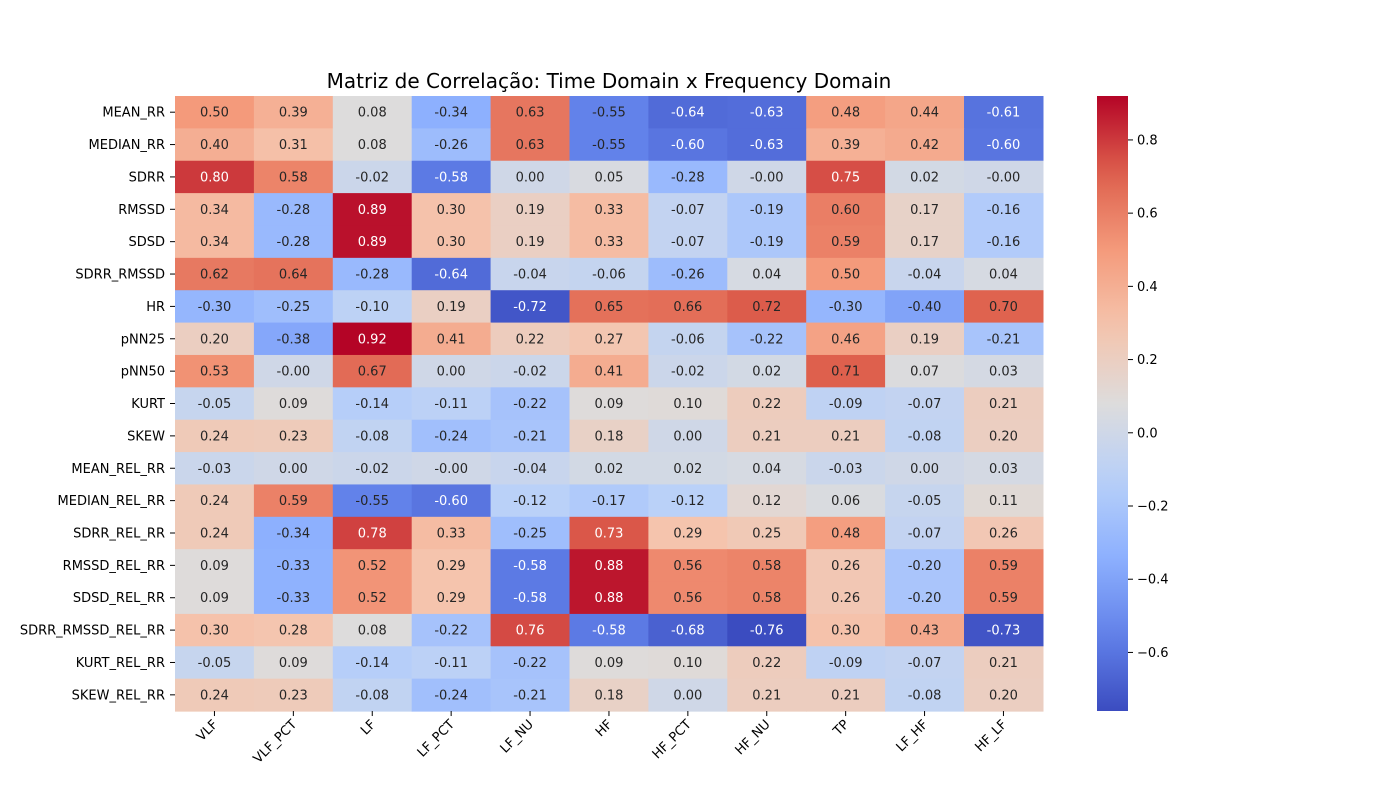 Image resolution: width=1400 pixels, height=800 pixels. I want to click on row-label: MEAN_REL_RR, so click(118, 469).